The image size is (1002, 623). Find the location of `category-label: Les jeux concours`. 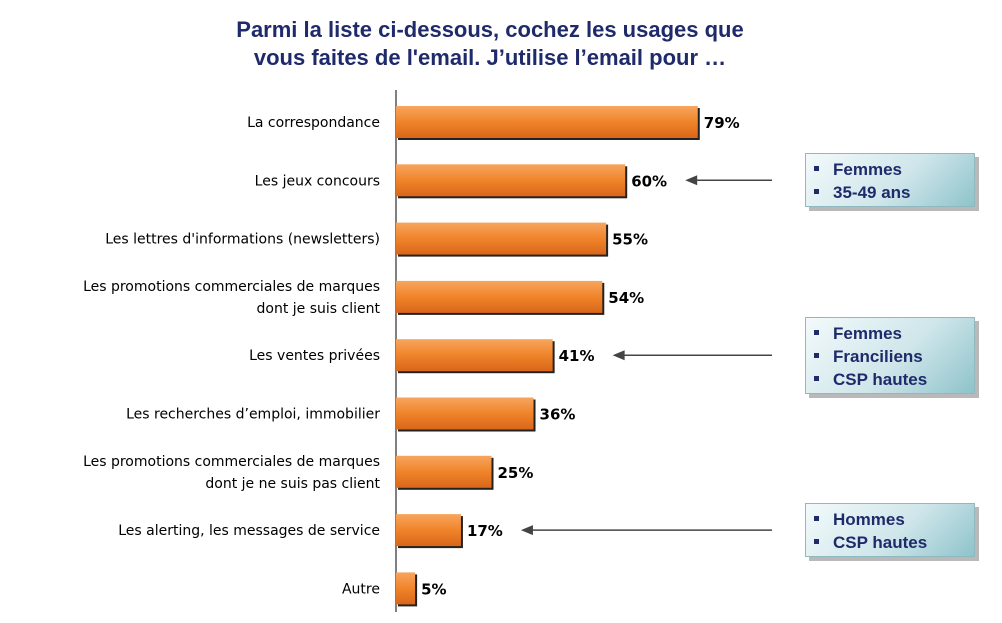

category-label: Les jeux concours is located at coordinates (317, 181).